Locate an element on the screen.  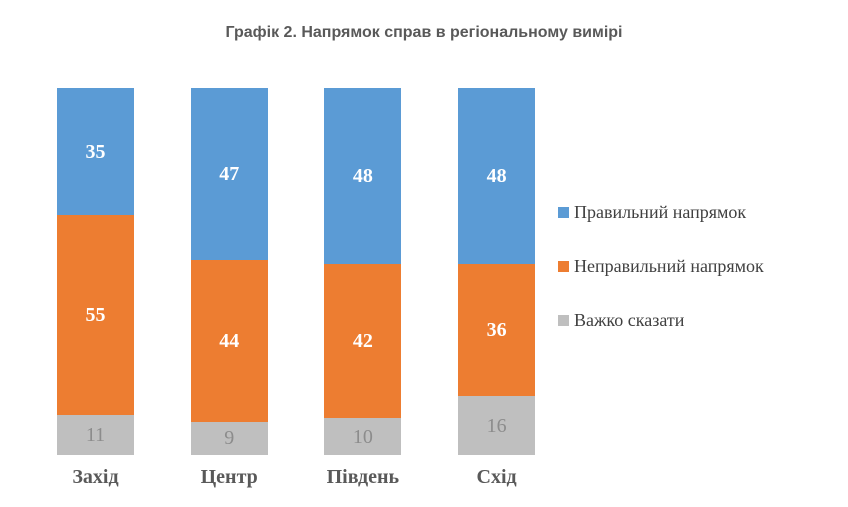
data-label: 47 is located at coordinates (229, 174).